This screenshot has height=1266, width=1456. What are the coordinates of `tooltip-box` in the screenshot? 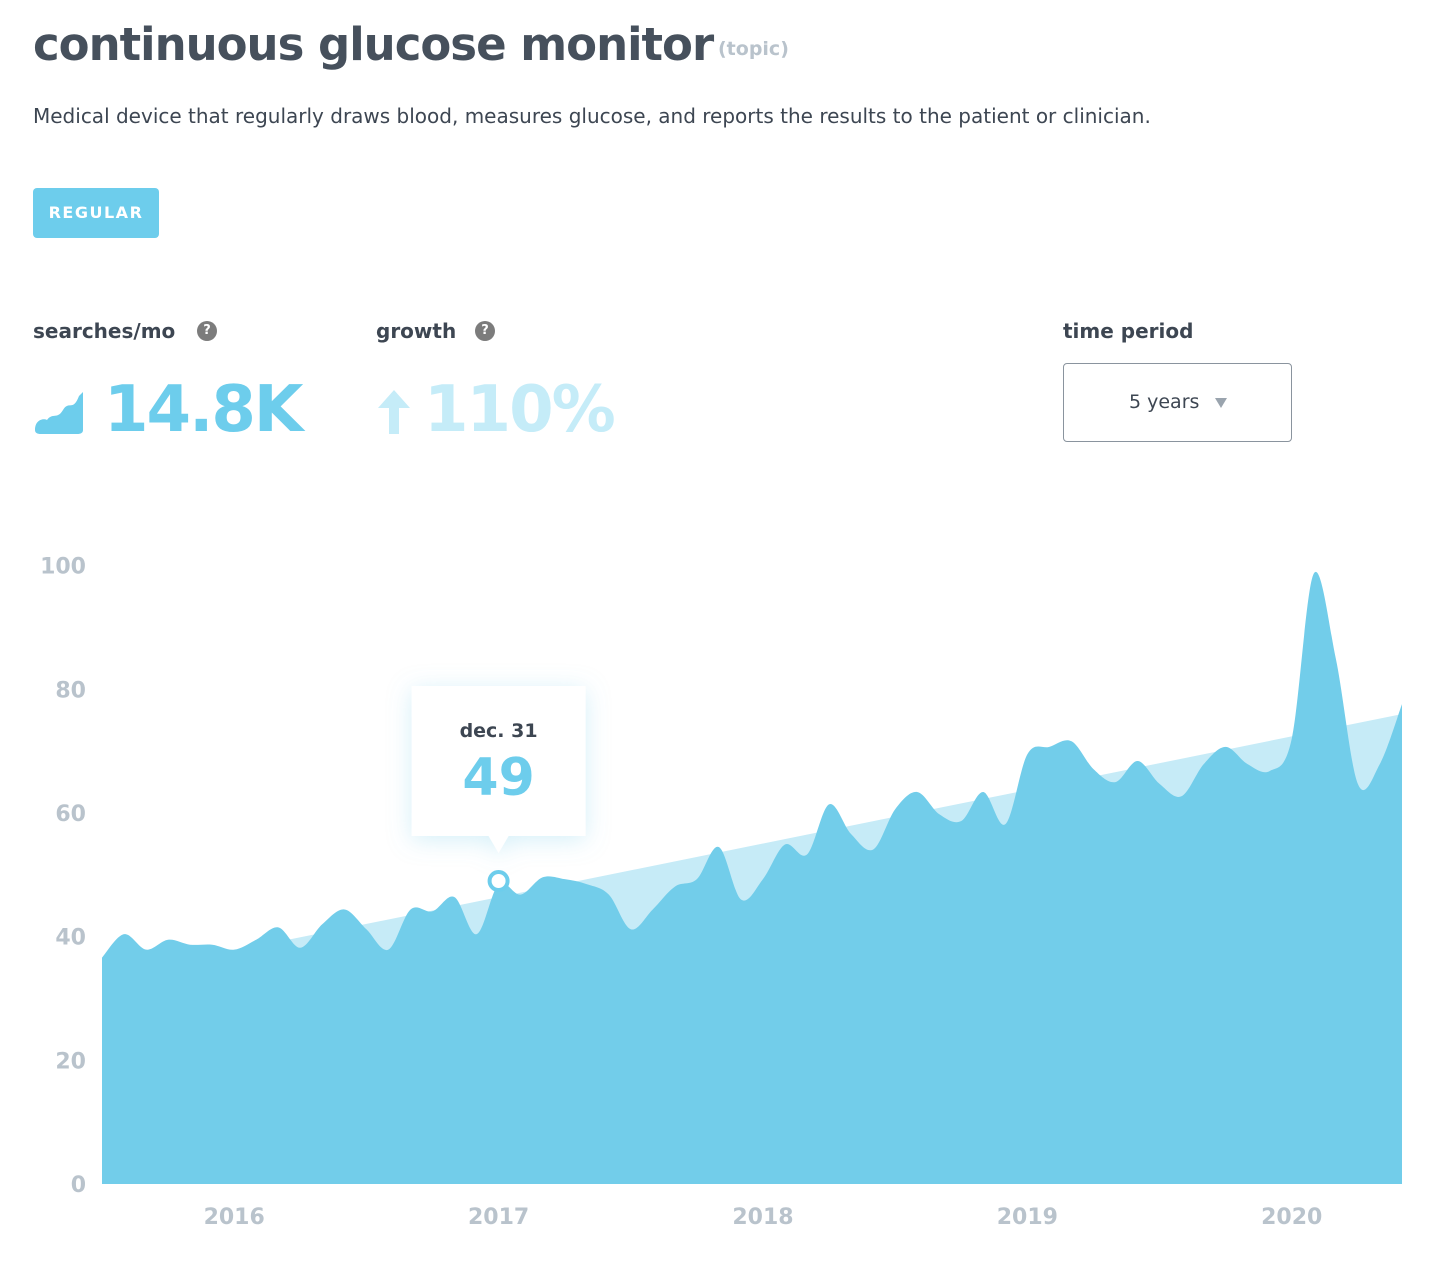 It's located at (498, 770).